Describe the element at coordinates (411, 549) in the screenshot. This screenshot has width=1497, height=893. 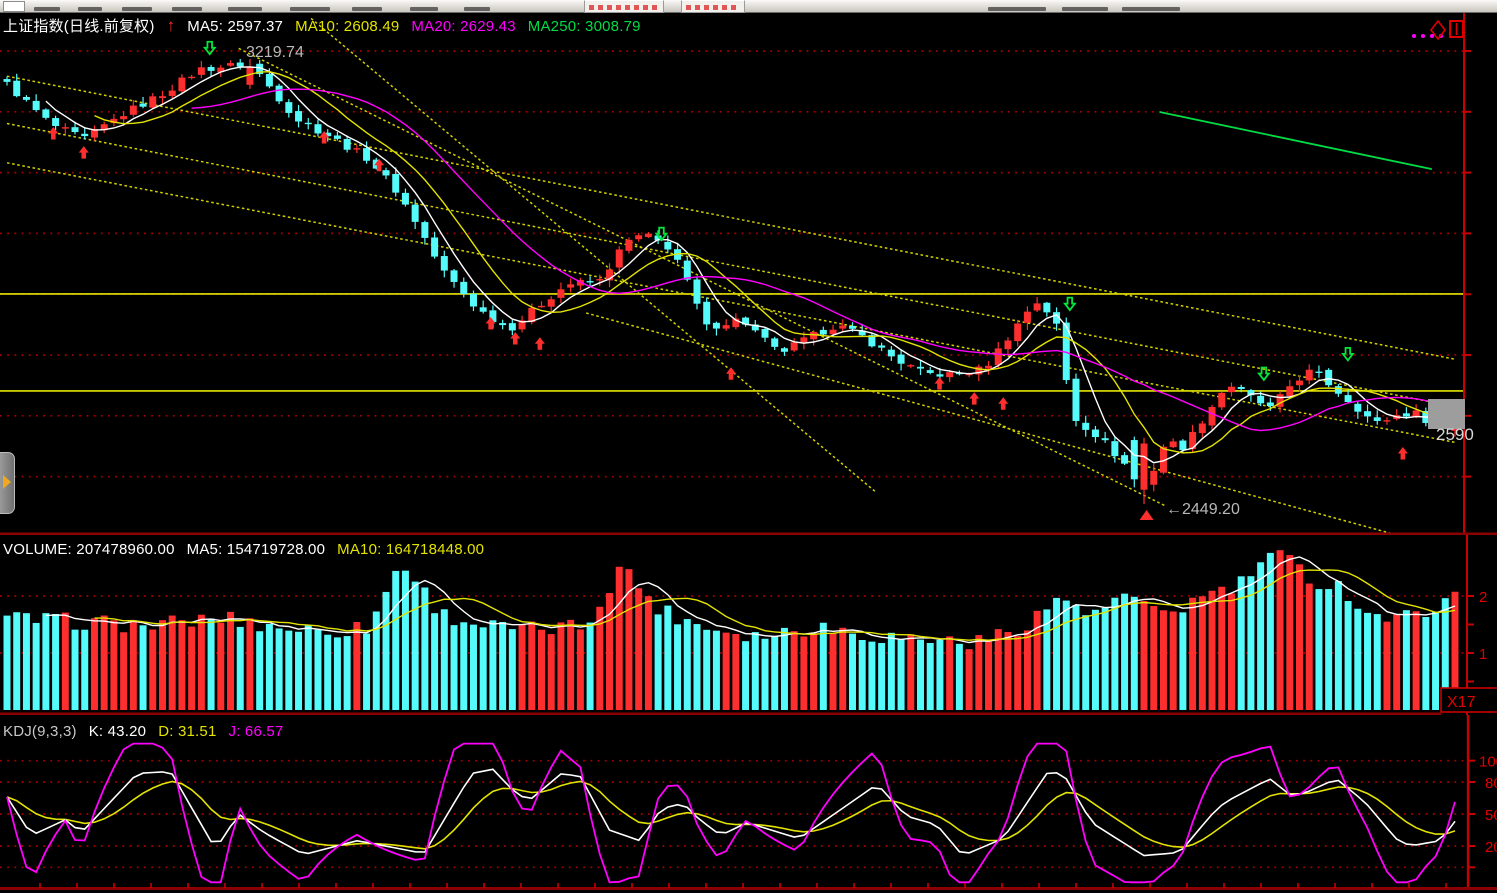
I see `volume-ma10-value: MA10: 164718448.00` at that location.